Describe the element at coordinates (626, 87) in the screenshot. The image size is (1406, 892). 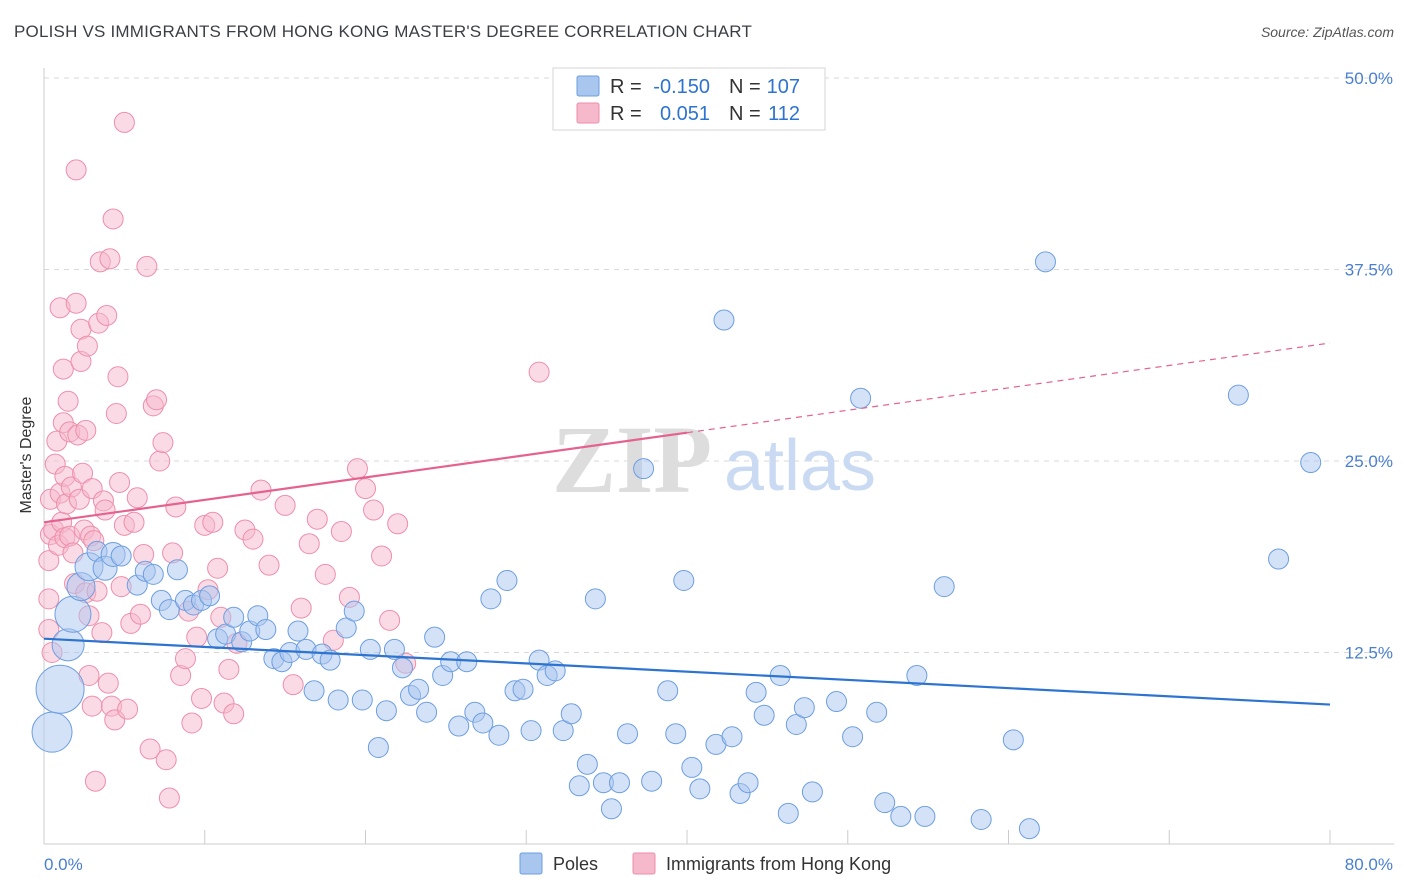
I see `legend-top-r-label-1: R =` at that location.